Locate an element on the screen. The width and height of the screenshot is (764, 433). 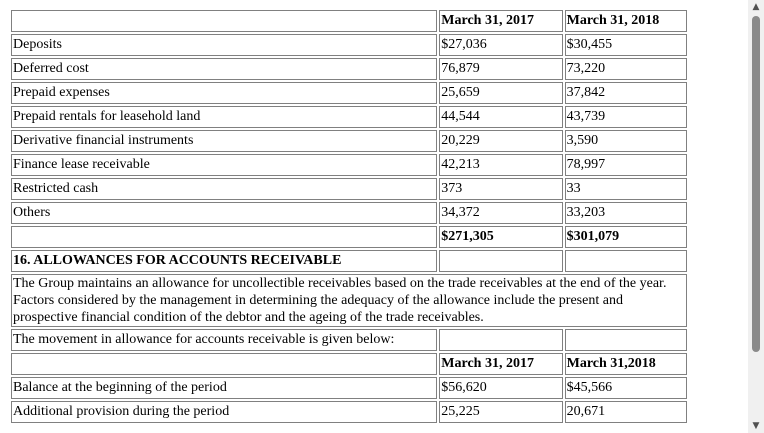
table-row: Prepaid expenses 25,659 37,842 is located at coordinates (349, 93).